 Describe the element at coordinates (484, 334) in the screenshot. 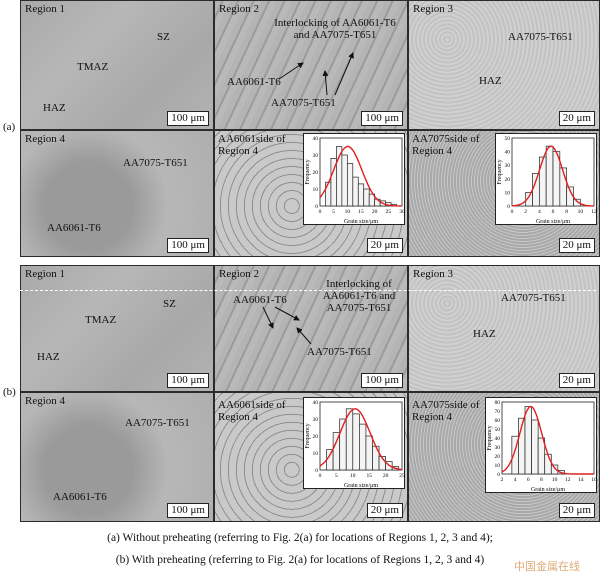

I see `label-haz: HAZ` at that location.